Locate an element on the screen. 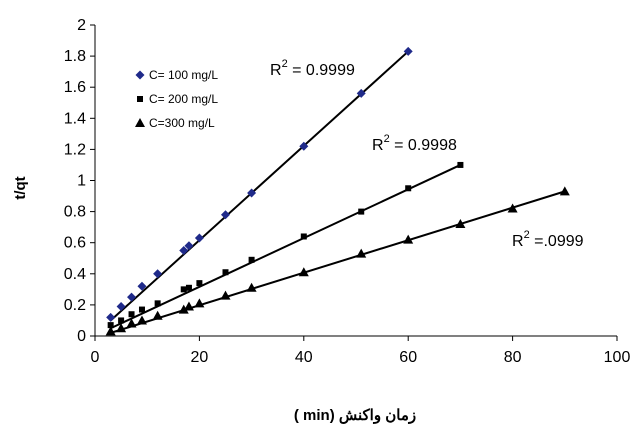 The image size is (635, 430). x-tick-label: 60 is located at coordinates (408, 357).